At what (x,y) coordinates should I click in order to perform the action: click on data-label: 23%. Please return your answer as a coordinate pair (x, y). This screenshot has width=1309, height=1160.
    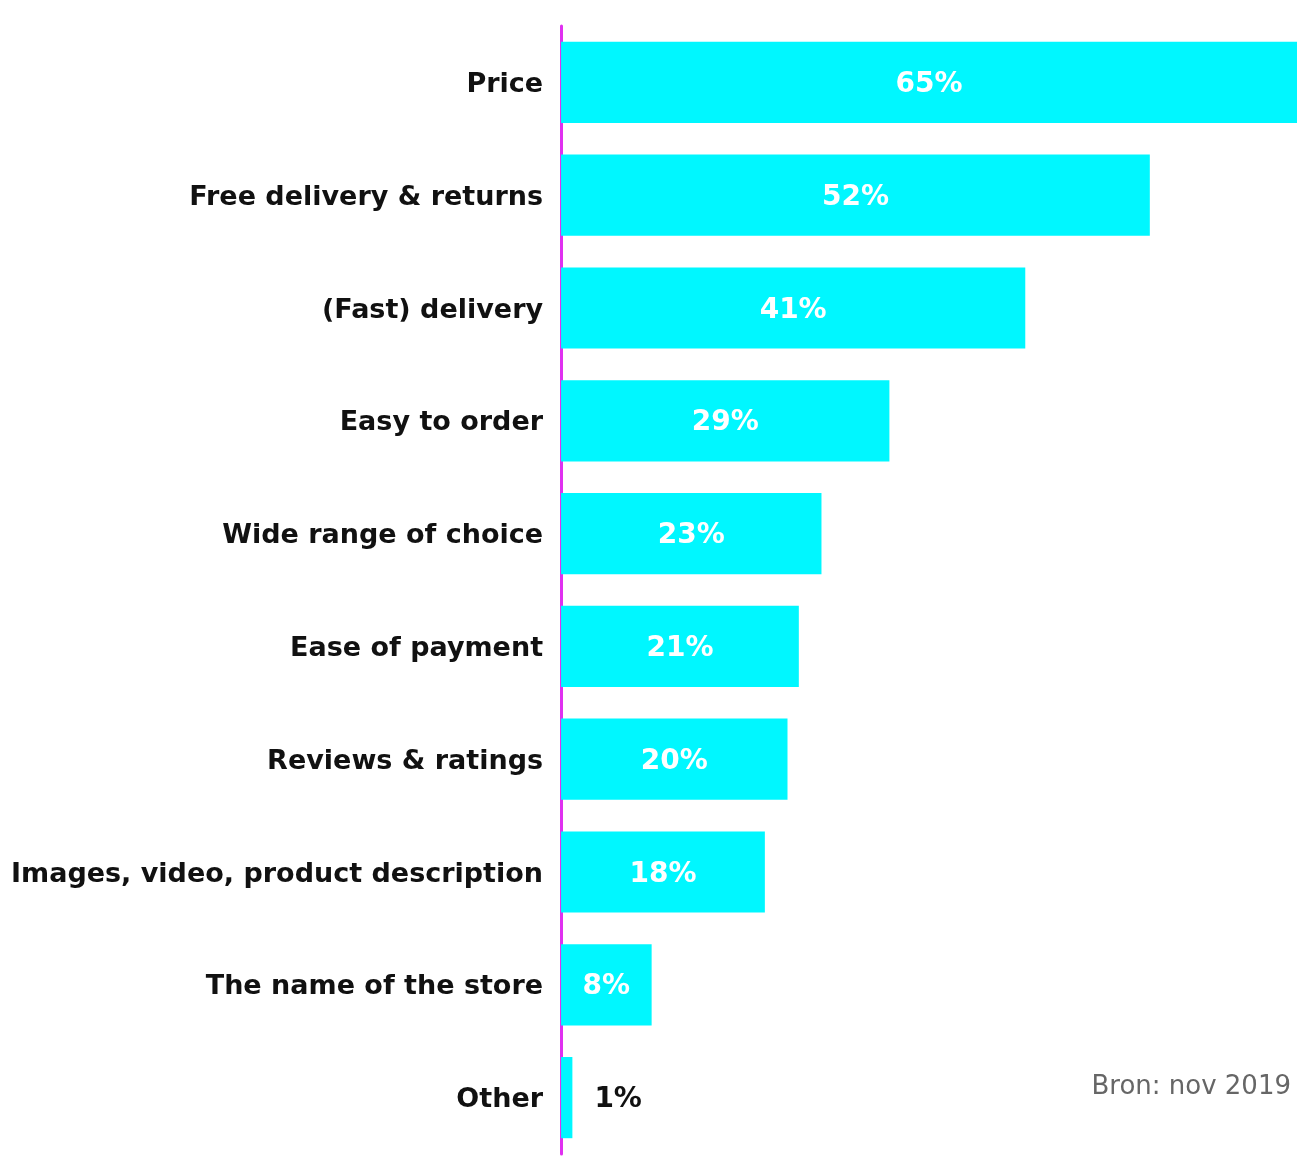
    Looking at the image, I should click on (691, 534).